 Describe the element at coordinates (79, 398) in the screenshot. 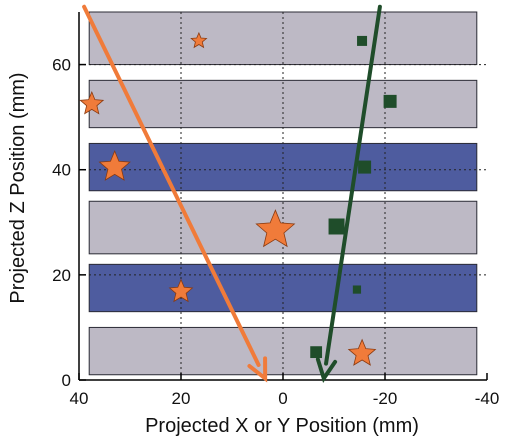

I see `x-tick-label: 40` at that location.